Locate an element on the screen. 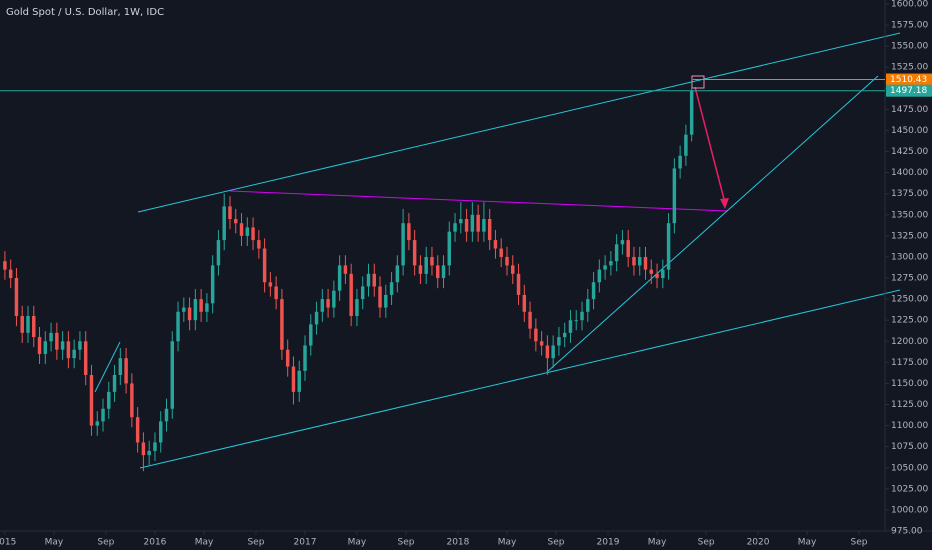  x-tick-label: 2018 is located at coordinates (457, 543).